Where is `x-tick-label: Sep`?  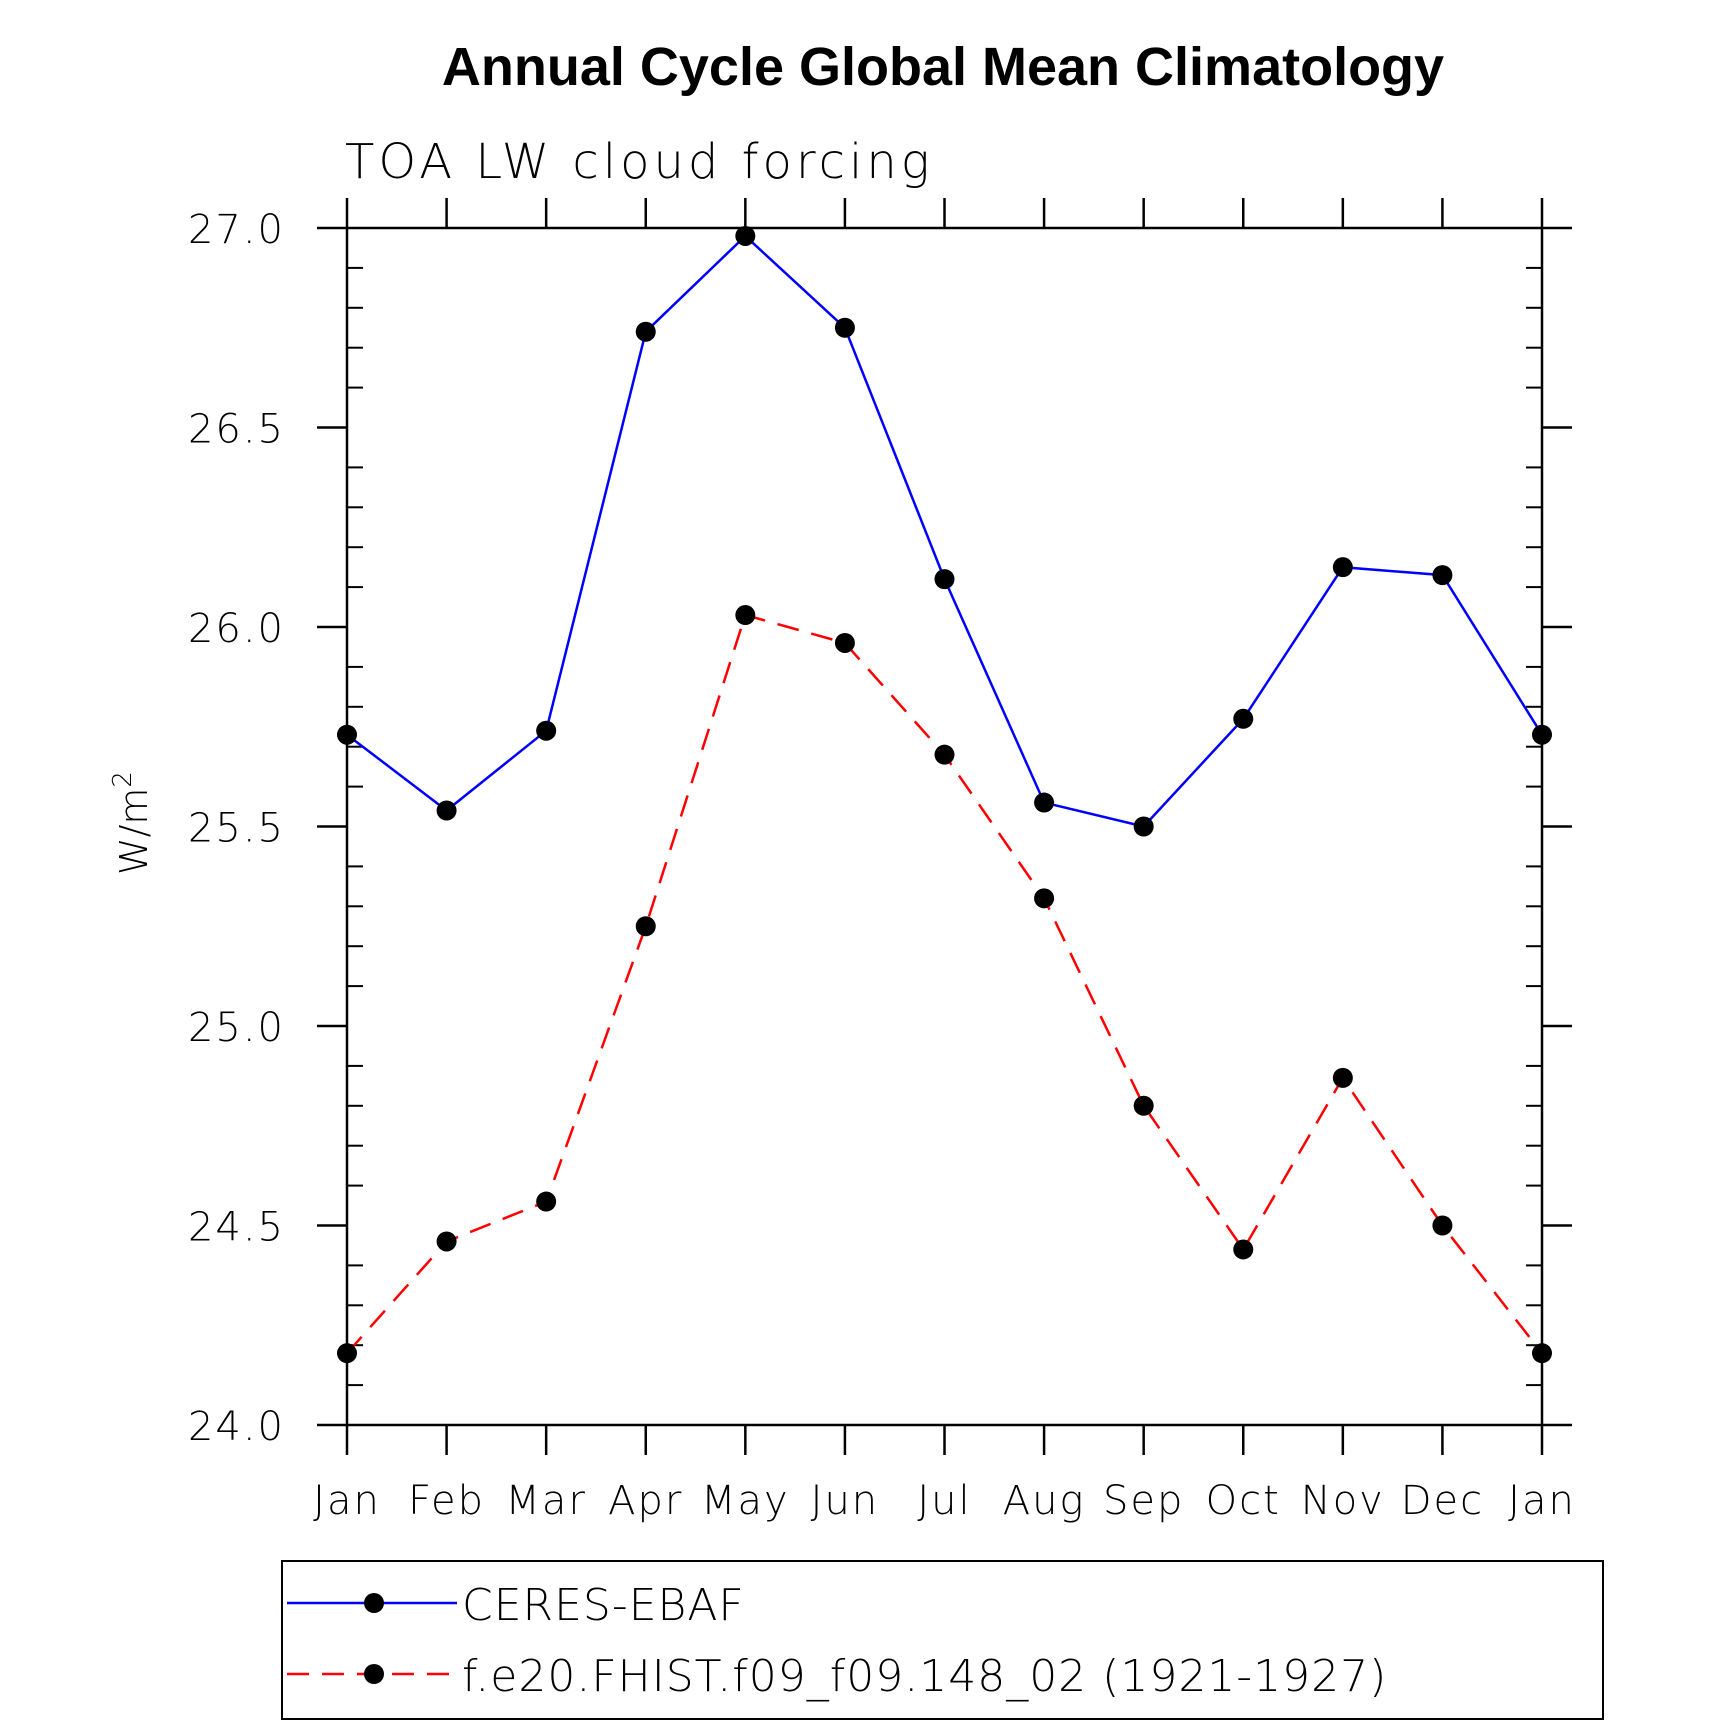 x-tick-label: Sep is located at coordinates (1143, 1501).